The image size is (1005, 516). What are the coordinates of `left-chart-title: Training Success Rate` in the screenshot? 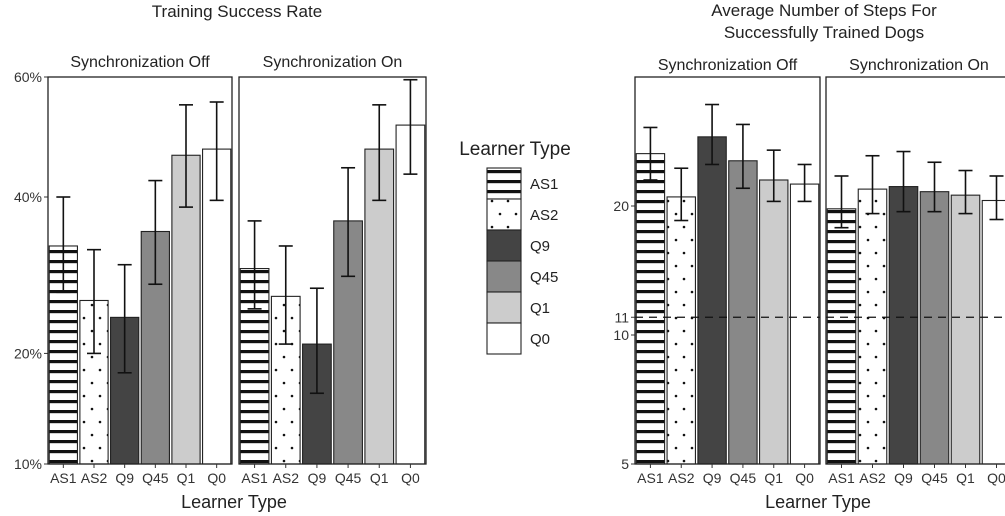 It's located at (237, 11).